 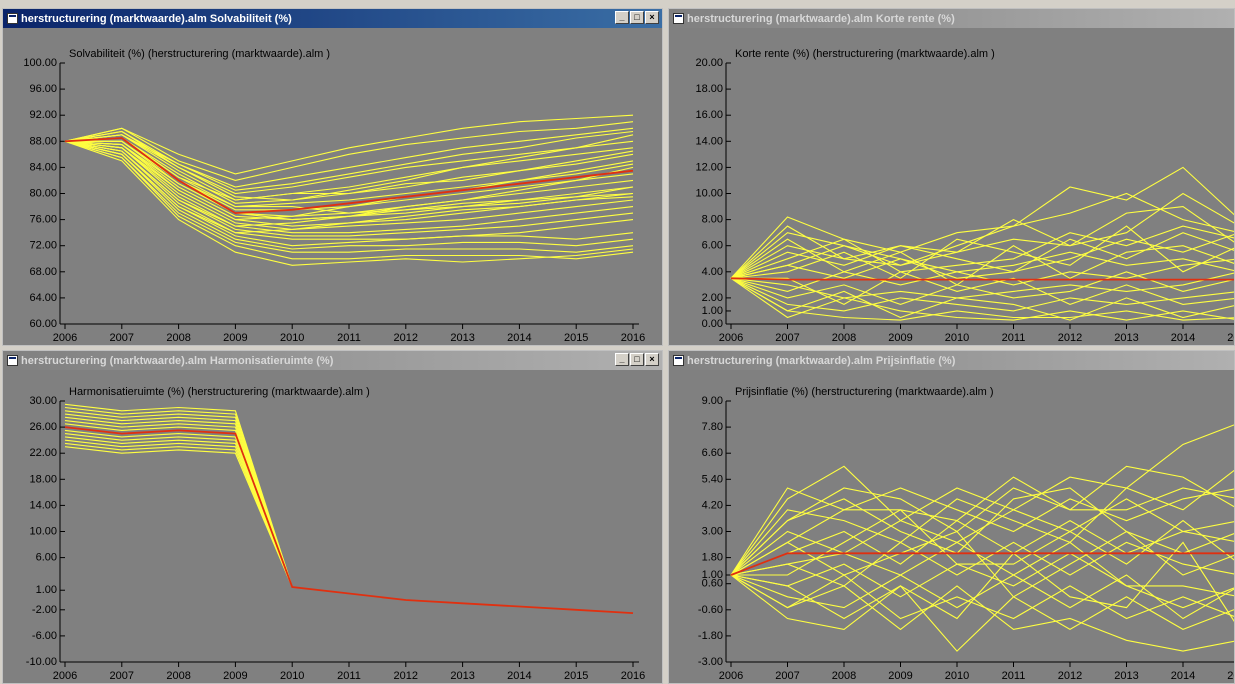 What do you see at coordinates (712, 324) in the screenshot?
I see `y-tick-label: 0.00` at bounding box center [712, 324].